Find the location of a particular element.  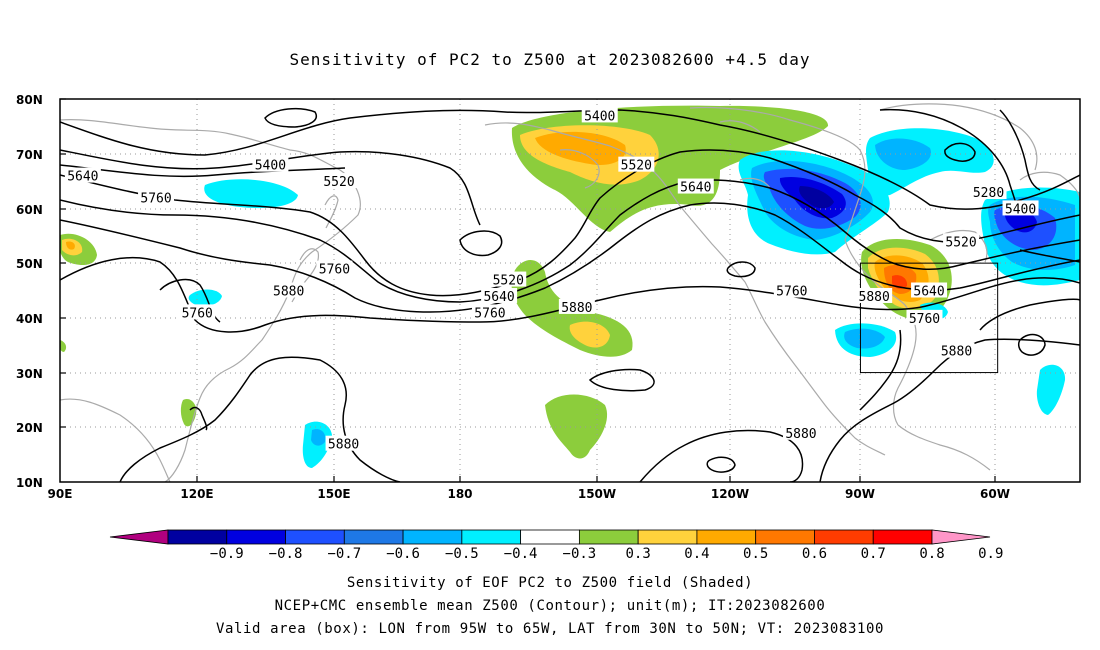

lat-tick-label: 40N is located at coordinates (29, 319).